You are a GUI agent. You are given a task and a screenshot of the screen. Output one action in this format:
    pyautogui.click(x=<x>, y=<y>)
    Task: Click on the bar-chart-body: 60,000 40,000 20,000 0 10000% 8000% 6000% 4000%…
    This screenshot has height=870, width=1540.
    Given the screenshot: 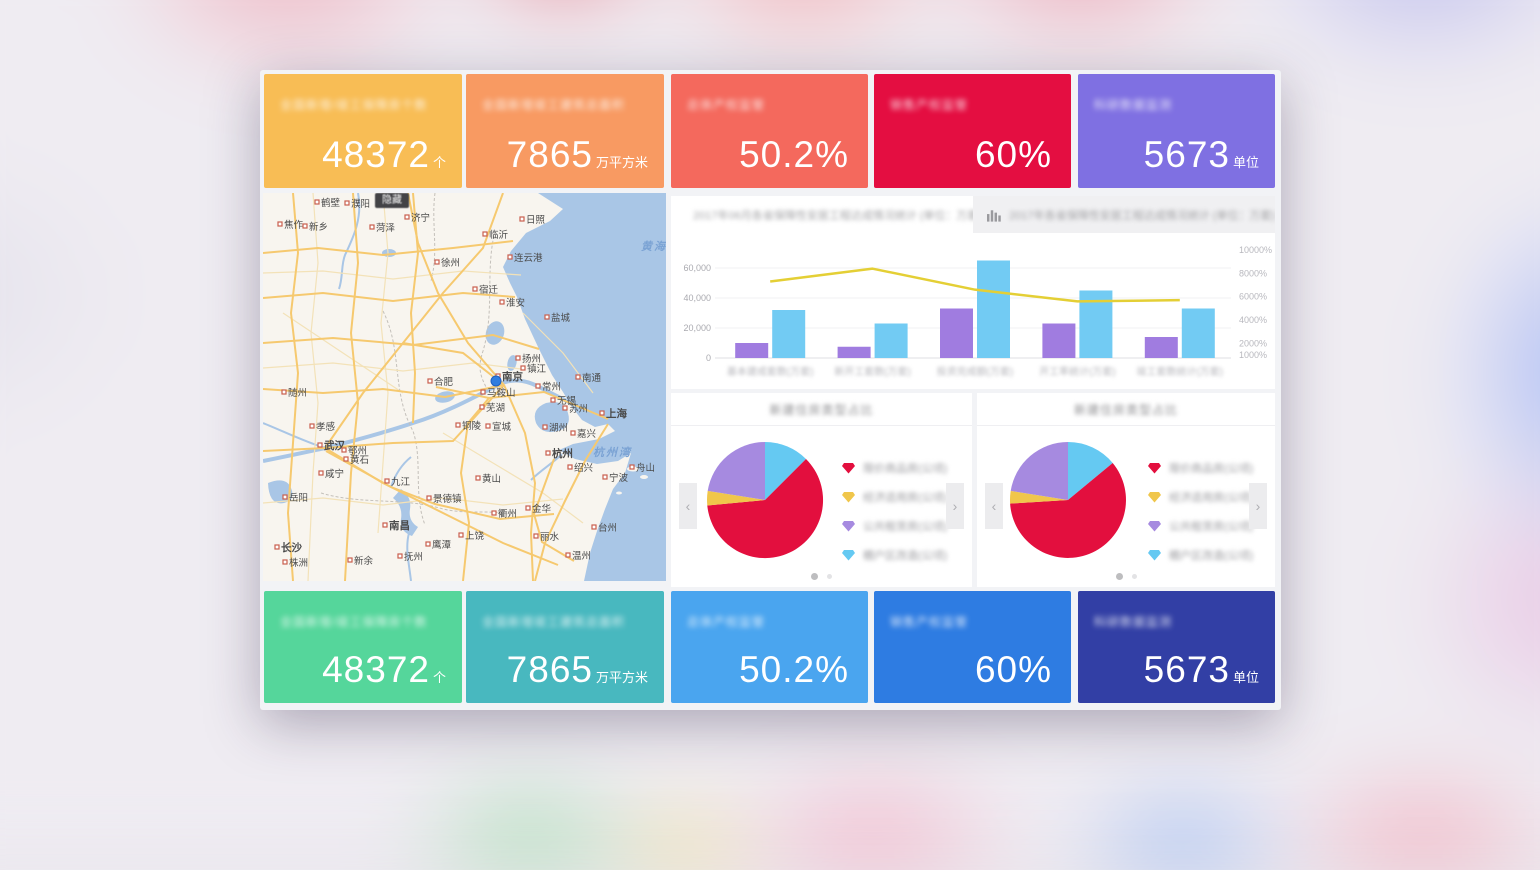 What is the action you would take?
    pyautogui.click(x=973, y=311)
    